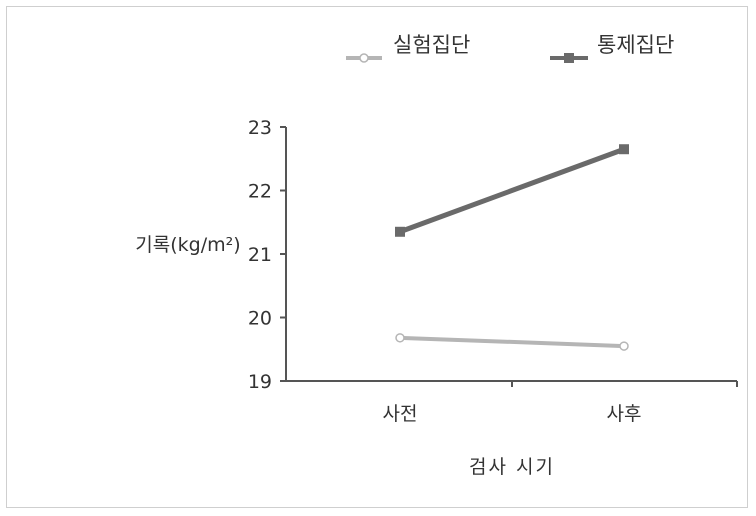 The image size is (756, 516). Describe the element at coordinates (260, 192) in the screenshot. I see `y-tick-label: 22` at that location.